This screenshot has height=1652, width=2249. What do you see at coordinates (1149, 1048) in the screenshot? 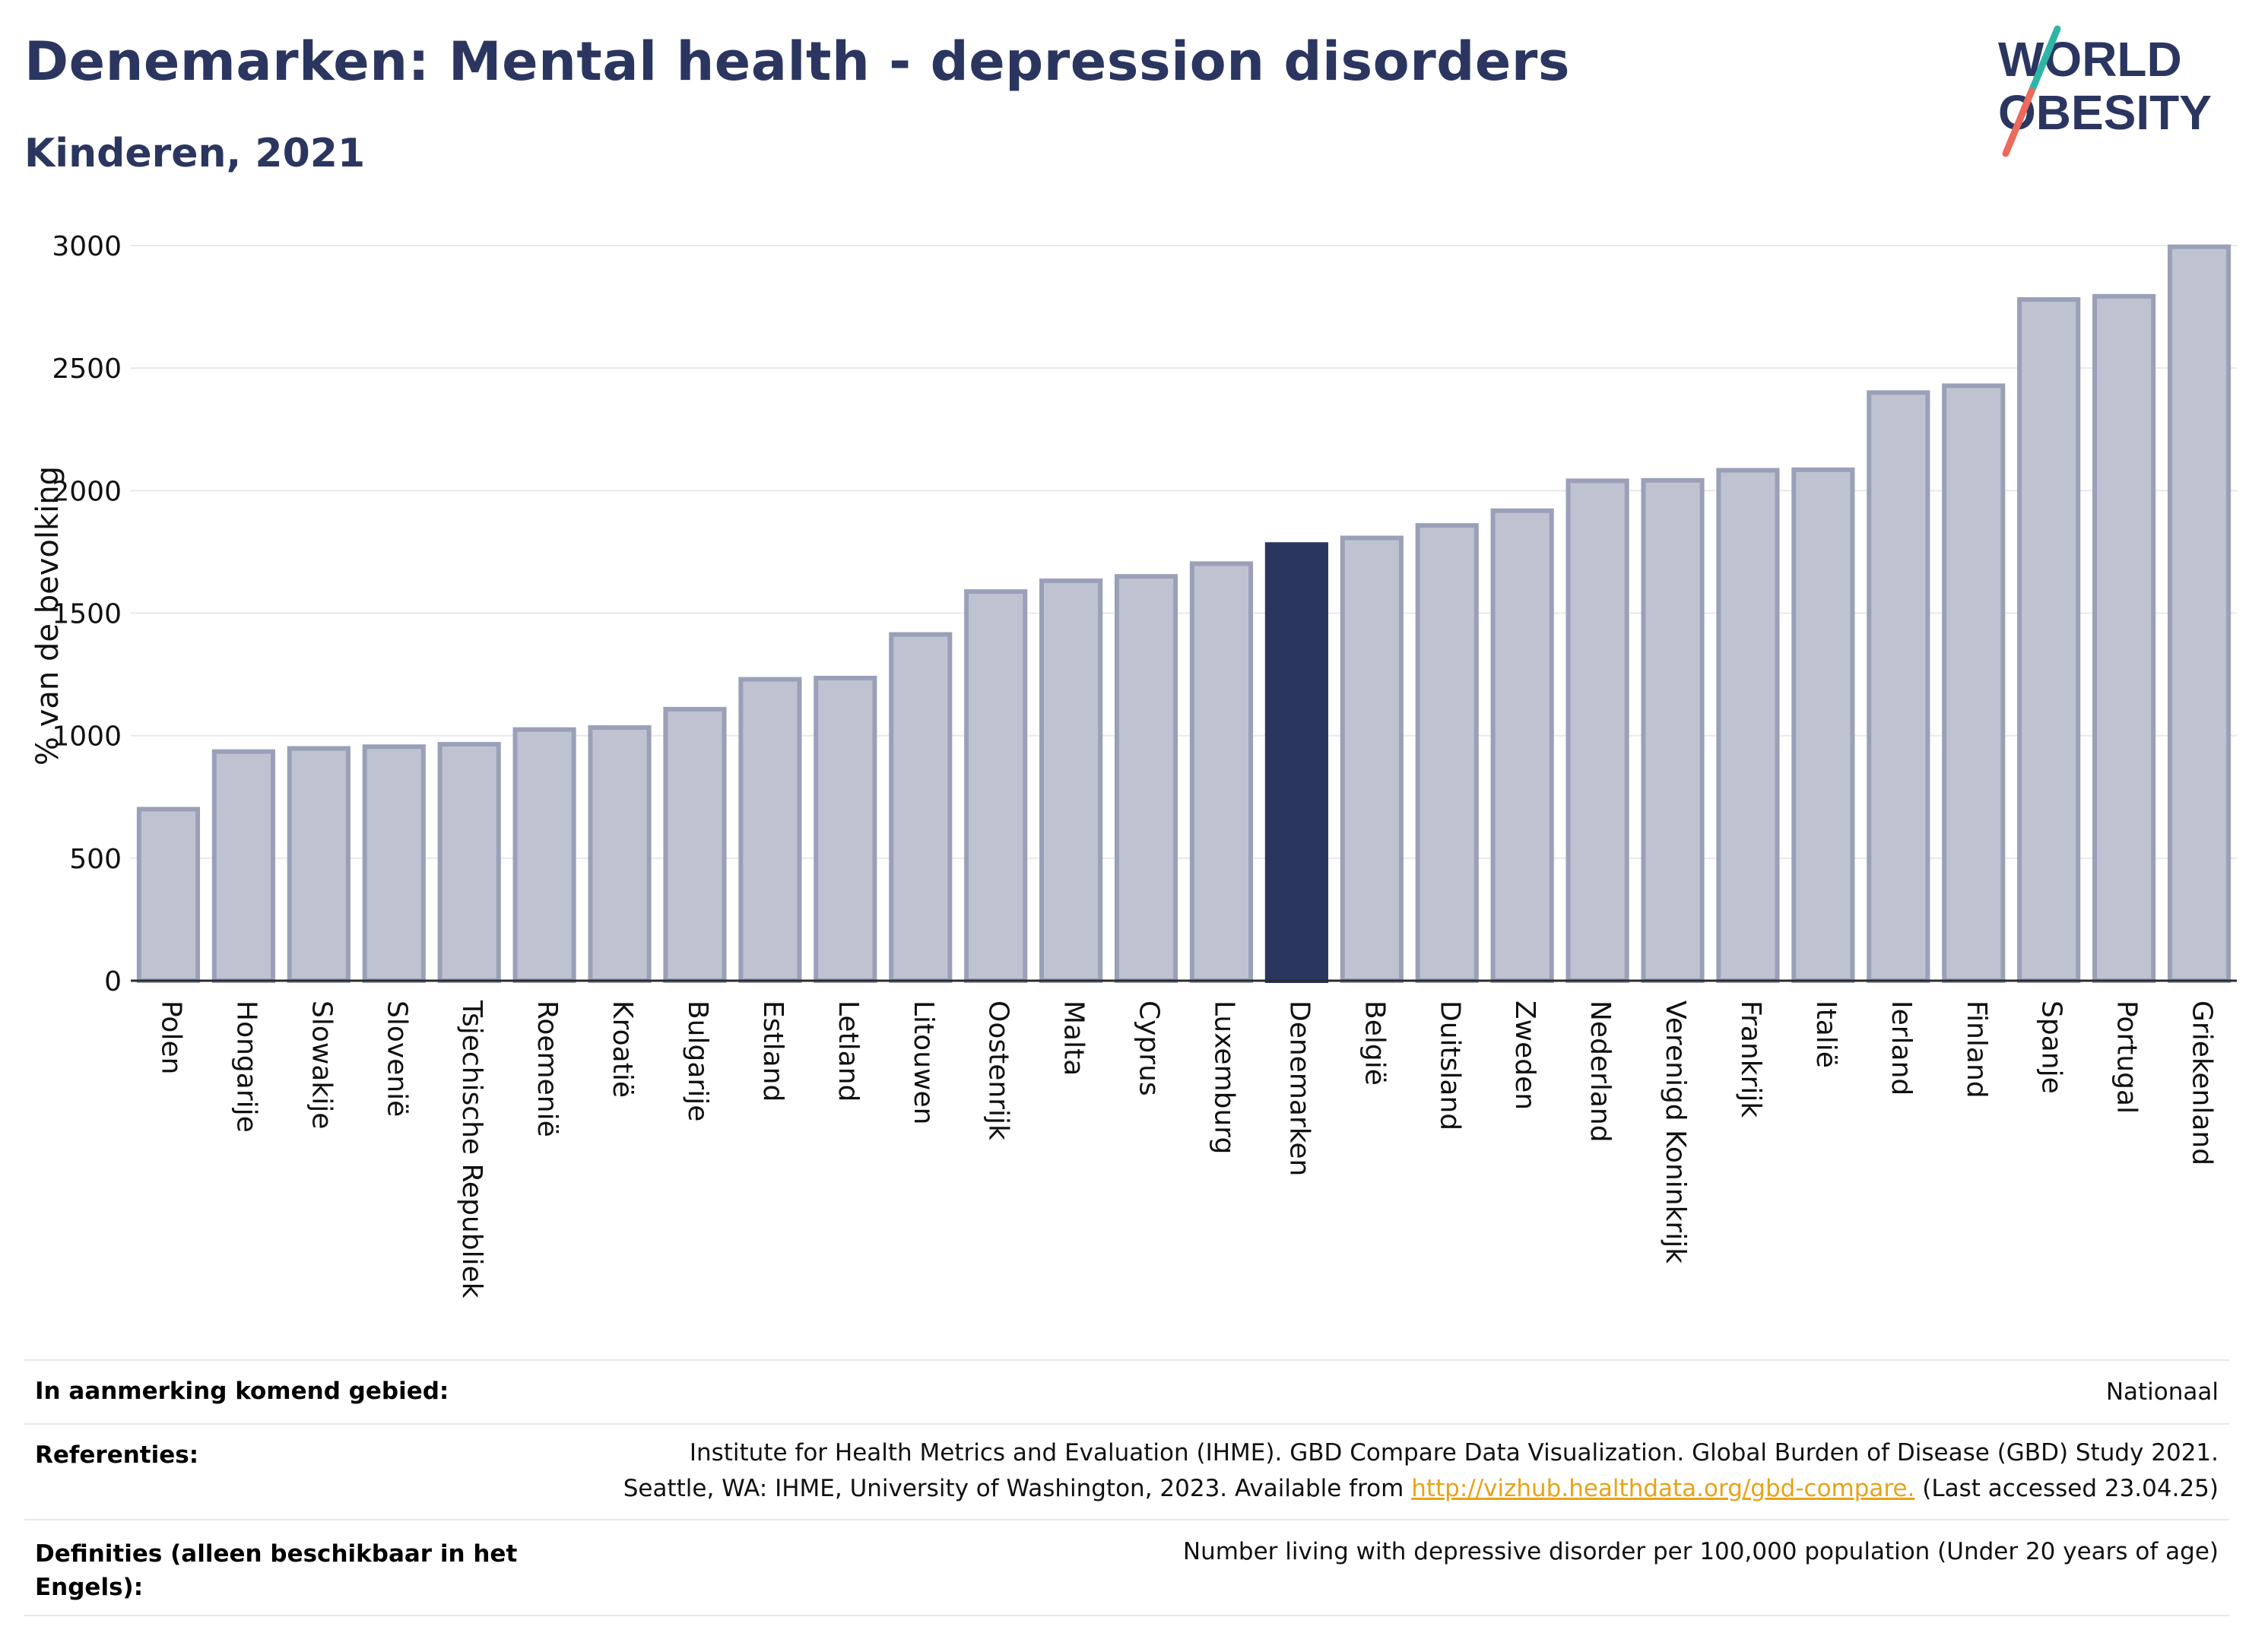
I see `x-category-label: Cyprus` at bounding box center [1149, 1048].